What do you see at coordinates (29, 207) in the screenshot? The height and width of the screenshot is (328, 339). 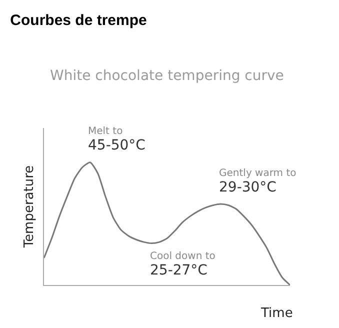 I see `y-axis-title: Temperature` at bounding box center [29, 207].